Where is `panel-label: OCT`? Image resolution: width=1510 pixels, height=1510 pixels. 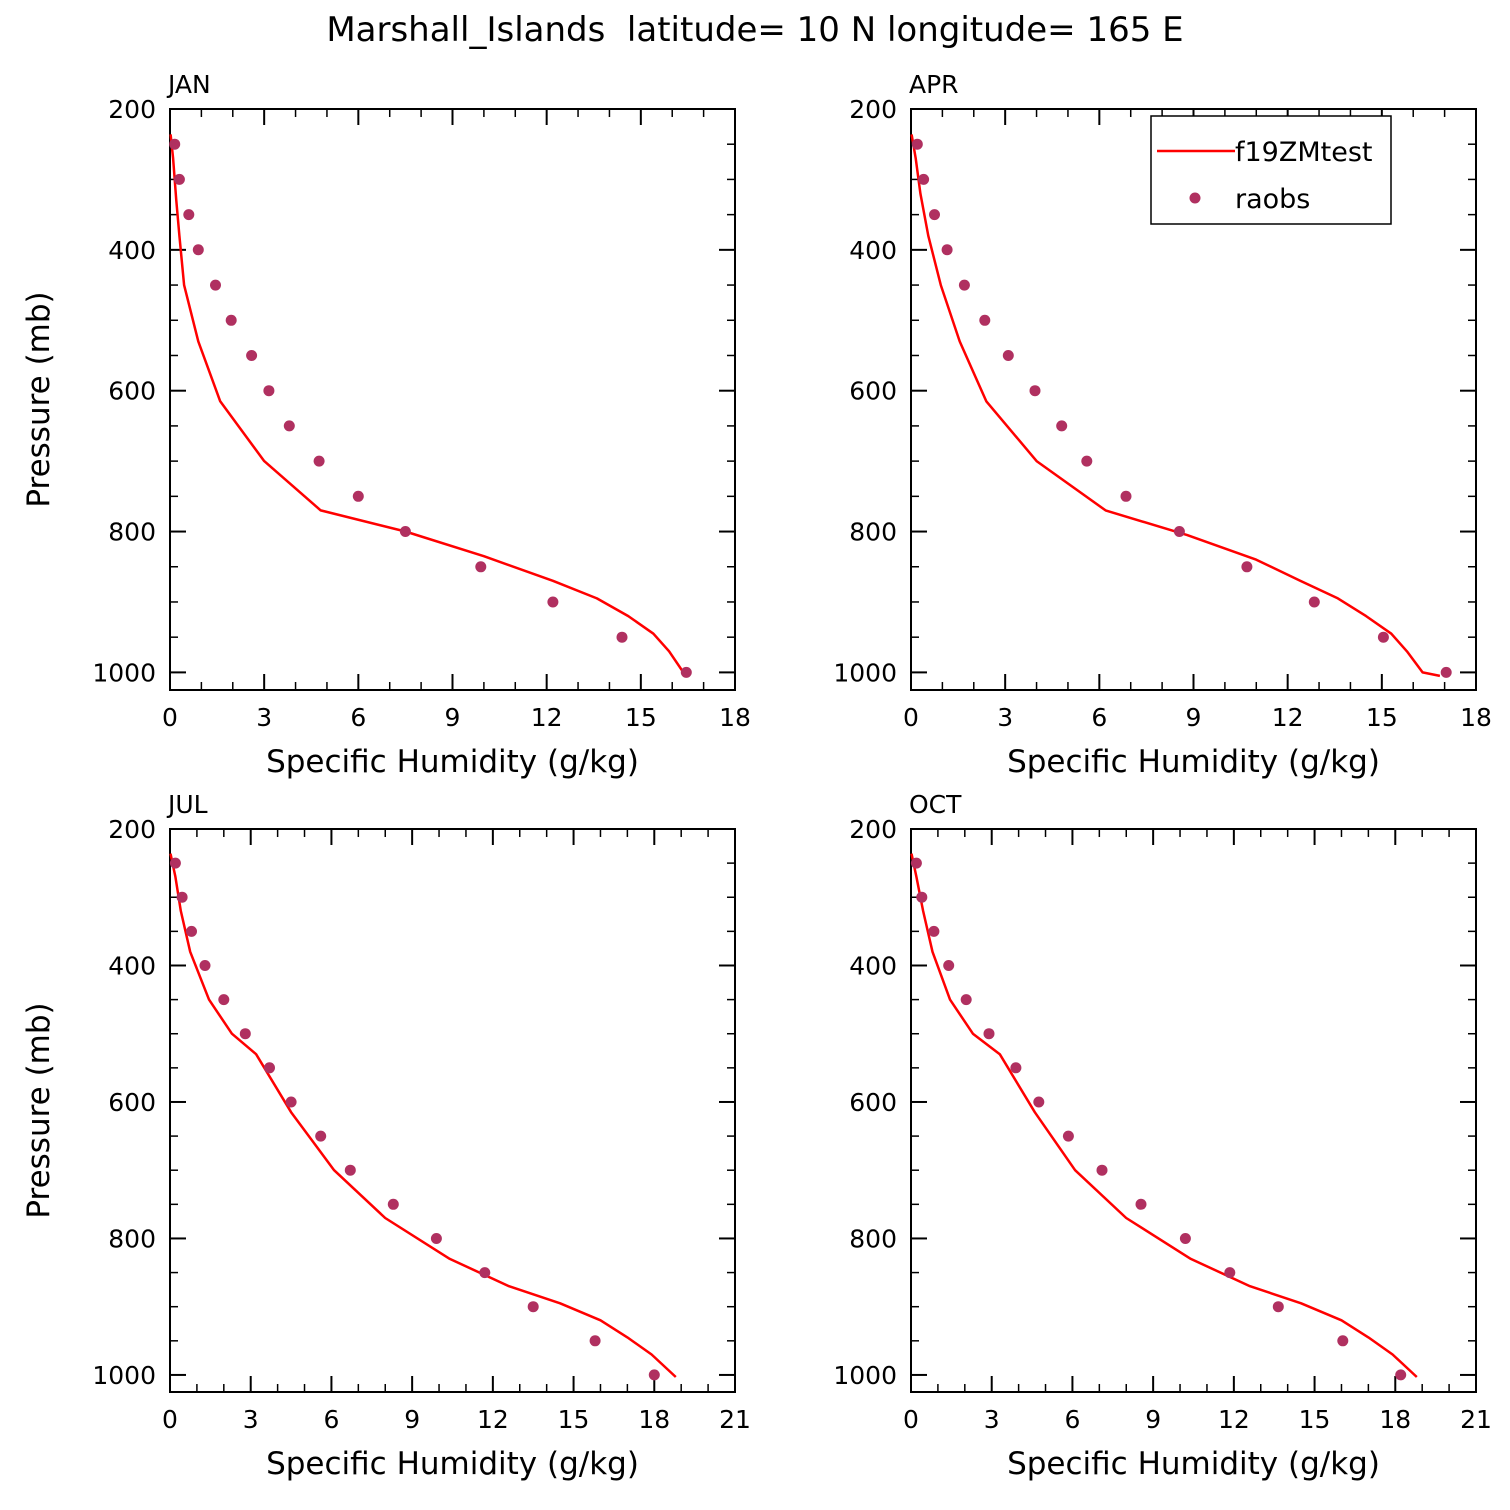 panel-label: OCT is located at coordinates (935, 804).